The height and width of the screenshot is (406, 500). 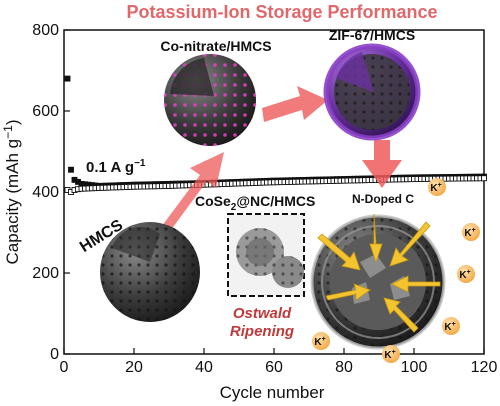 What do you see at coordinates (140, 163) in the screenshot?
I see `rate-label-sup: −1` at bounding box center [140, 163].